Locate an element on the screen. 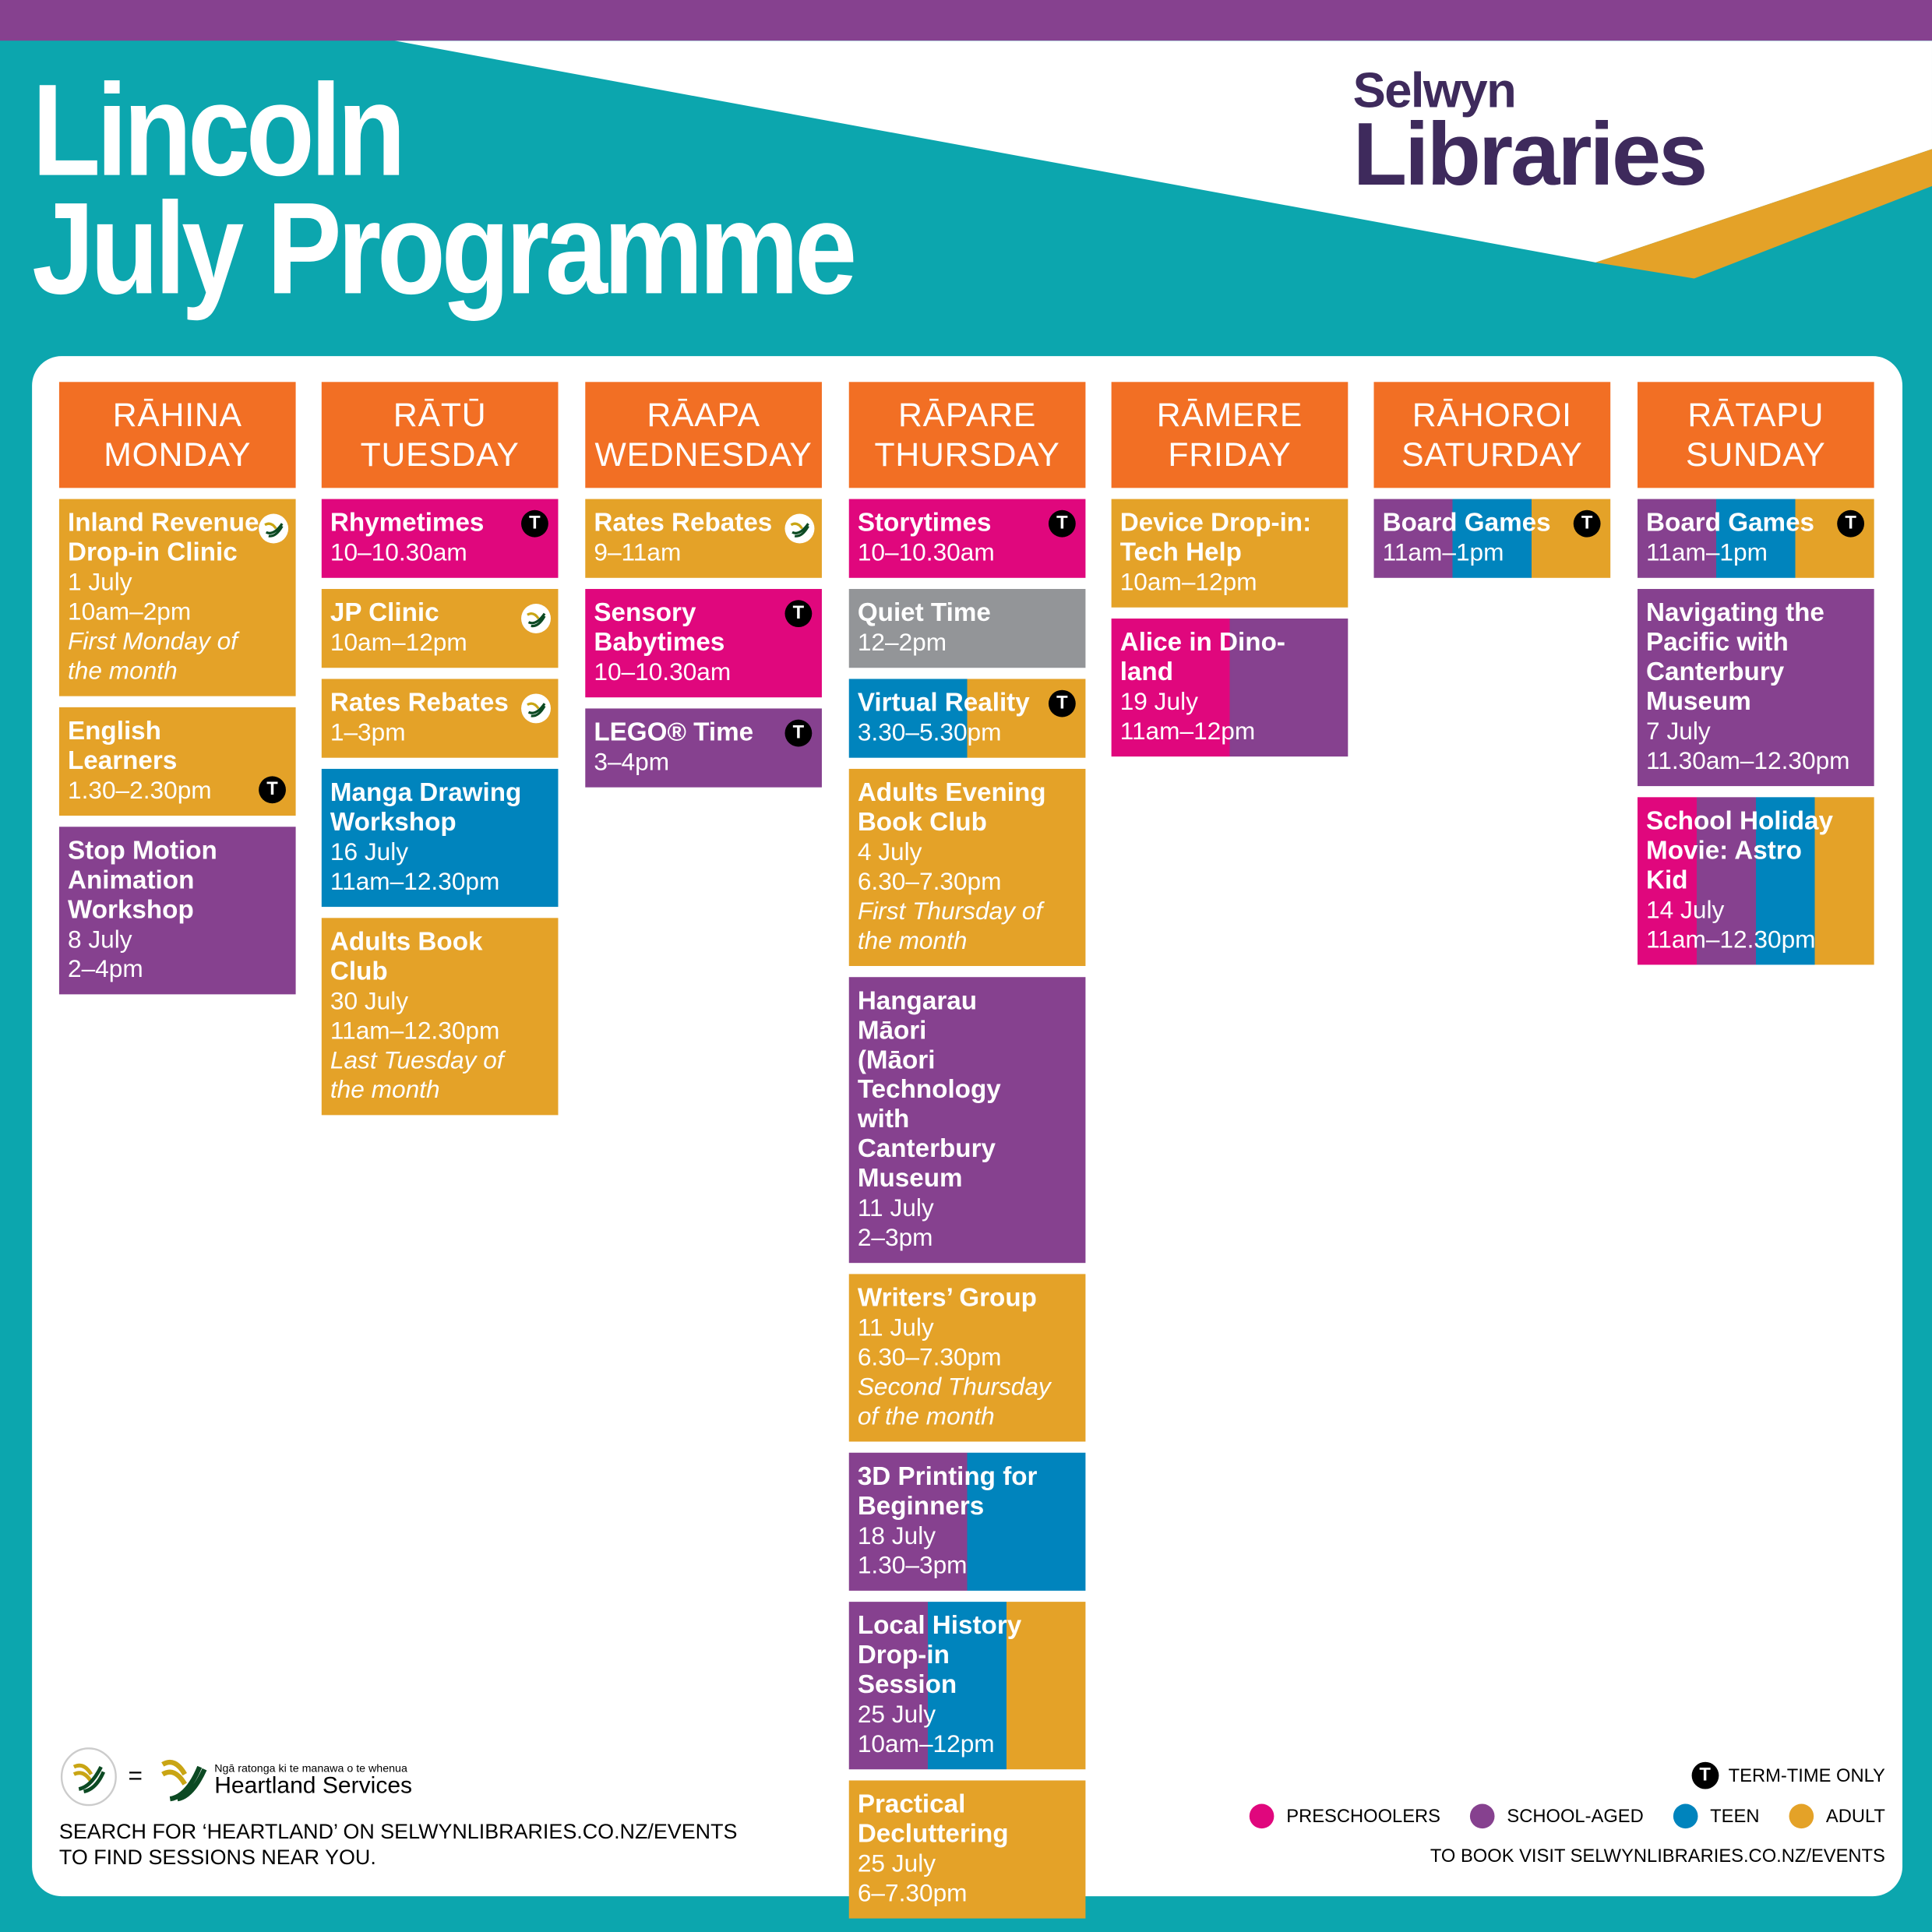 This screenshot has width=1932, height=1932. event-time: 1–3pm is located at coordinates (368, 733).